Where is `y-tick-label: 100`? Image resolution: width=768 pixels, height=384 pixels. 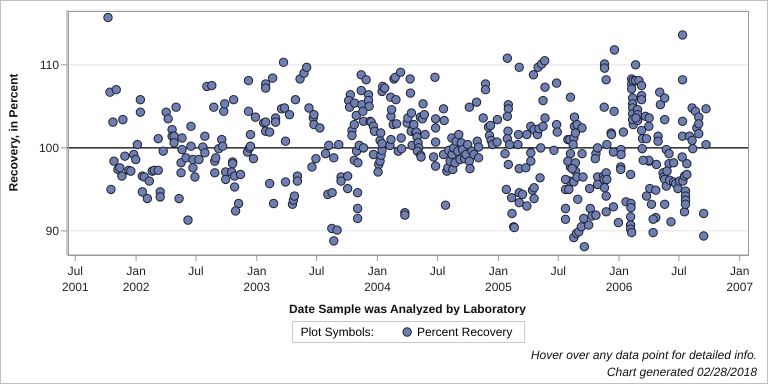
y-tick-label: 100 is located at coordinates (49, 148).